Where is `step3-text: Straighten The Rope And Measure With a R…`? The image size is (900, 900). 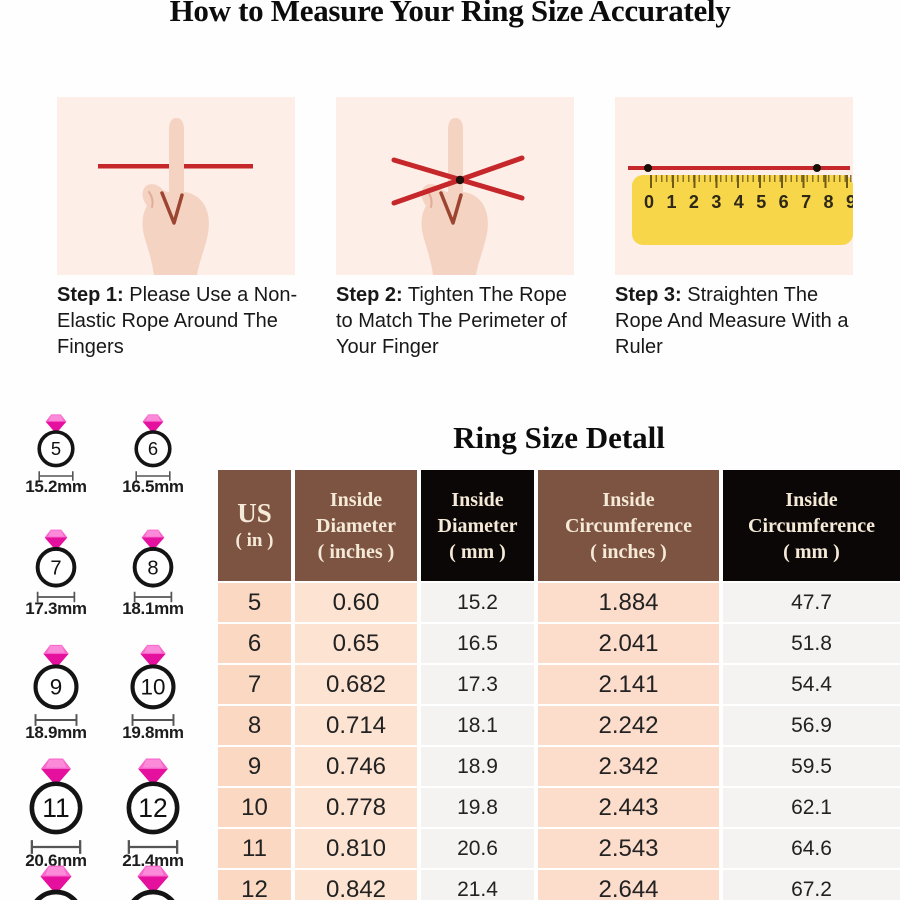
step3-text: Straighten The Rope And Measure With a R… is located at coordinates (732, 321).